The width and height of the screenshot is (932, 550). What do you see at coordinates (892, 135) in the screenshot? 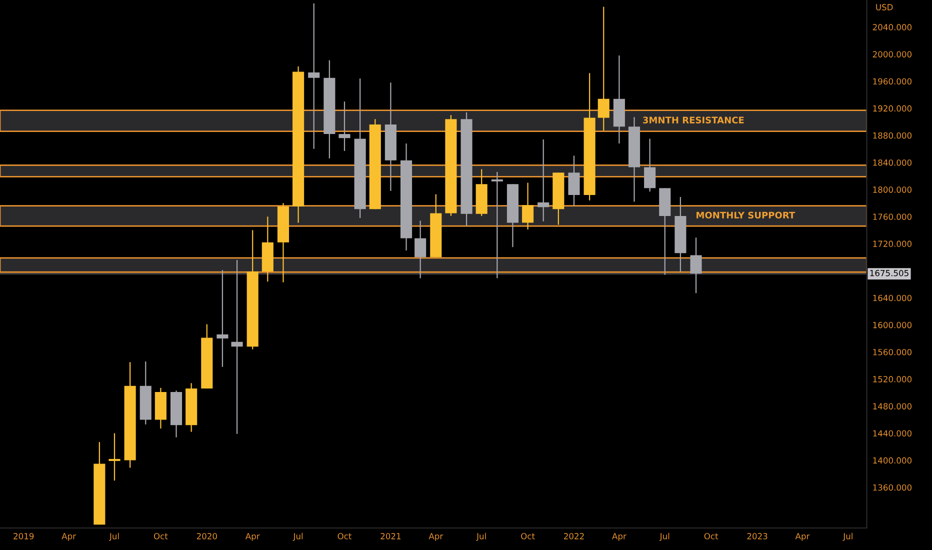
I see `y-tick-label: 1880.000` at bounding box center [892, 135].